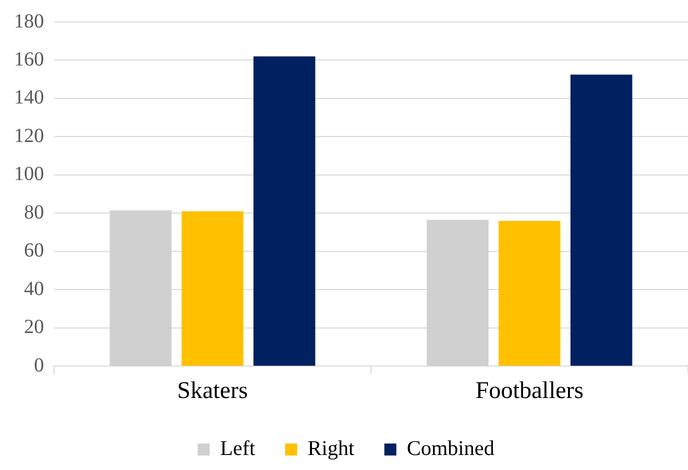 This screenshot has height=470, width=688. I want to click on legend-label: Combined, so click(450, 448).